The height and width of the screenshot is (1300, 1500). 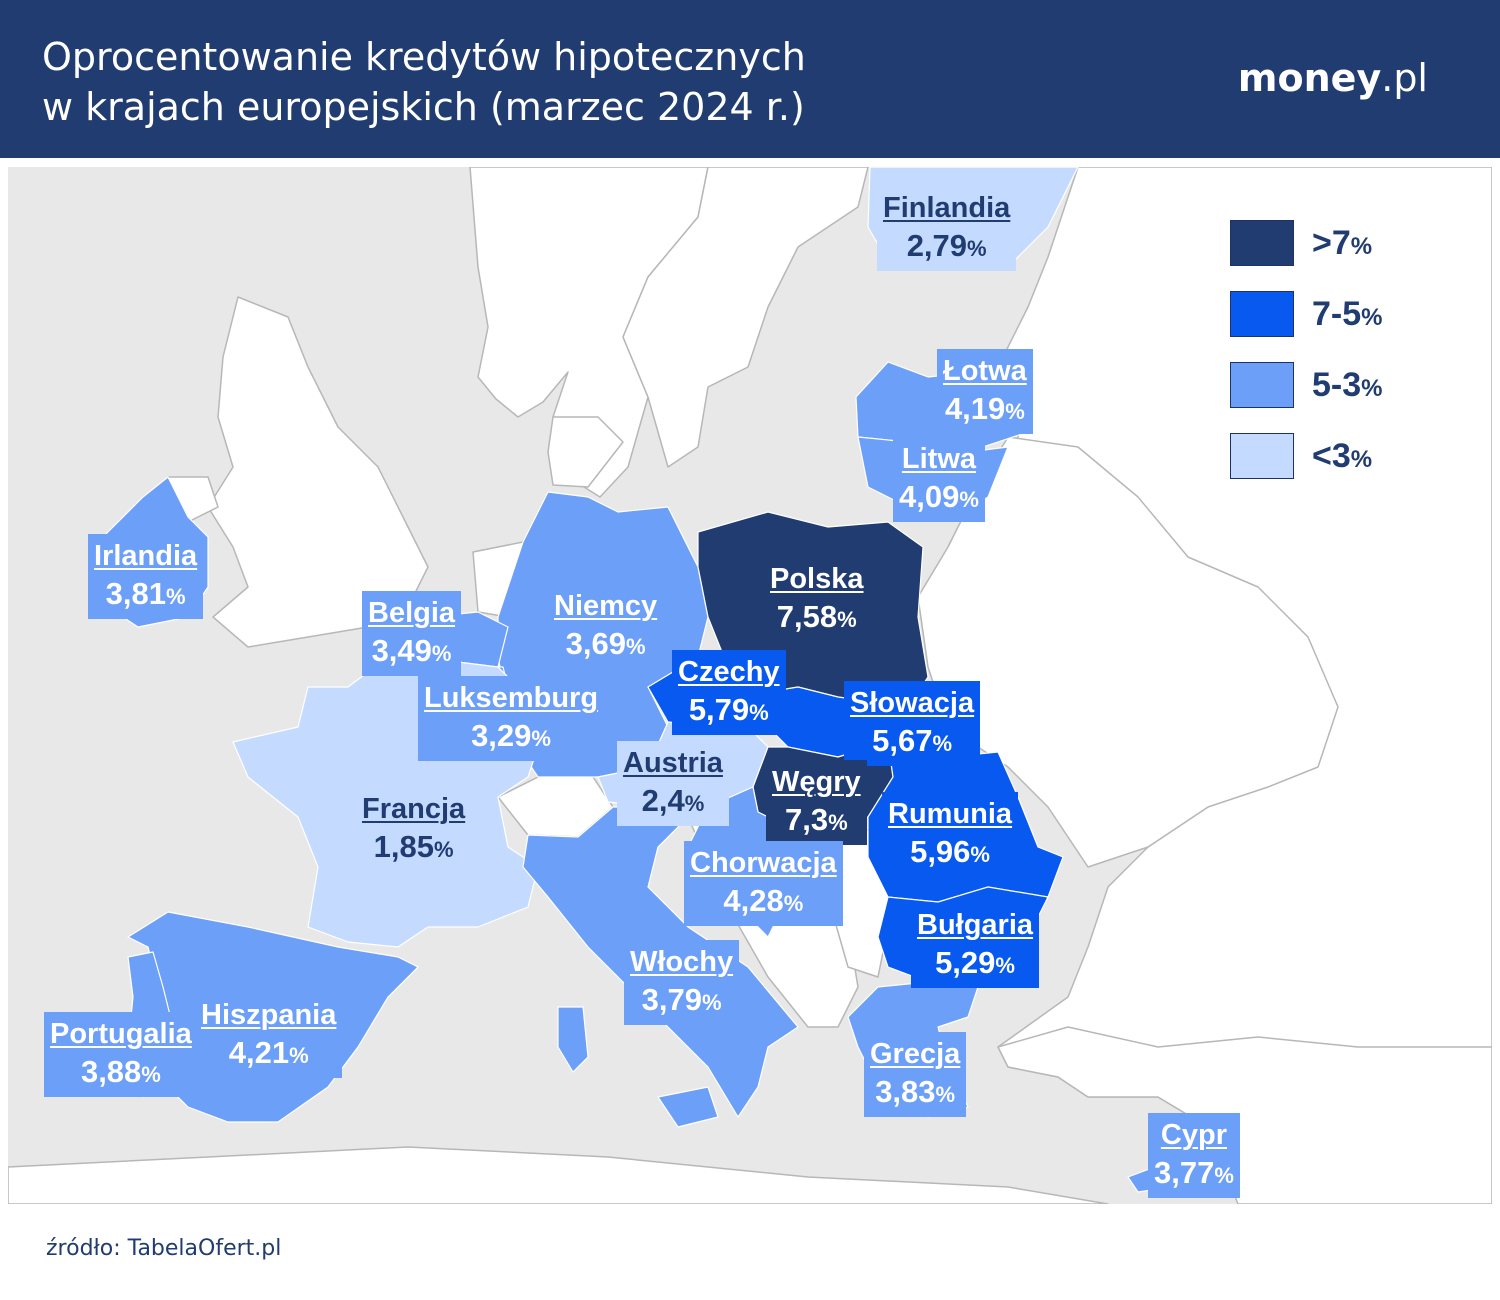 What do you see at coordinates (1309, 78) in the screenshot?
I see `logo-brand: money` at bounding box center [1309, 78].